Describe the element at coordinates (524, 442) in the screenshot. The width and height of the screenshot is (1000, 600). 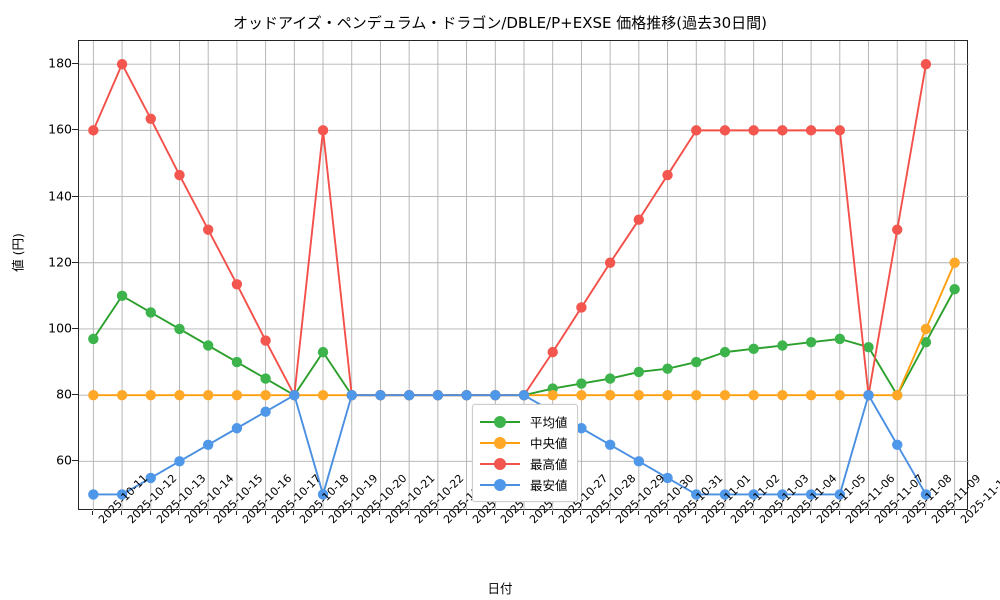
I see `legend-item-1: 中央値` at that location.